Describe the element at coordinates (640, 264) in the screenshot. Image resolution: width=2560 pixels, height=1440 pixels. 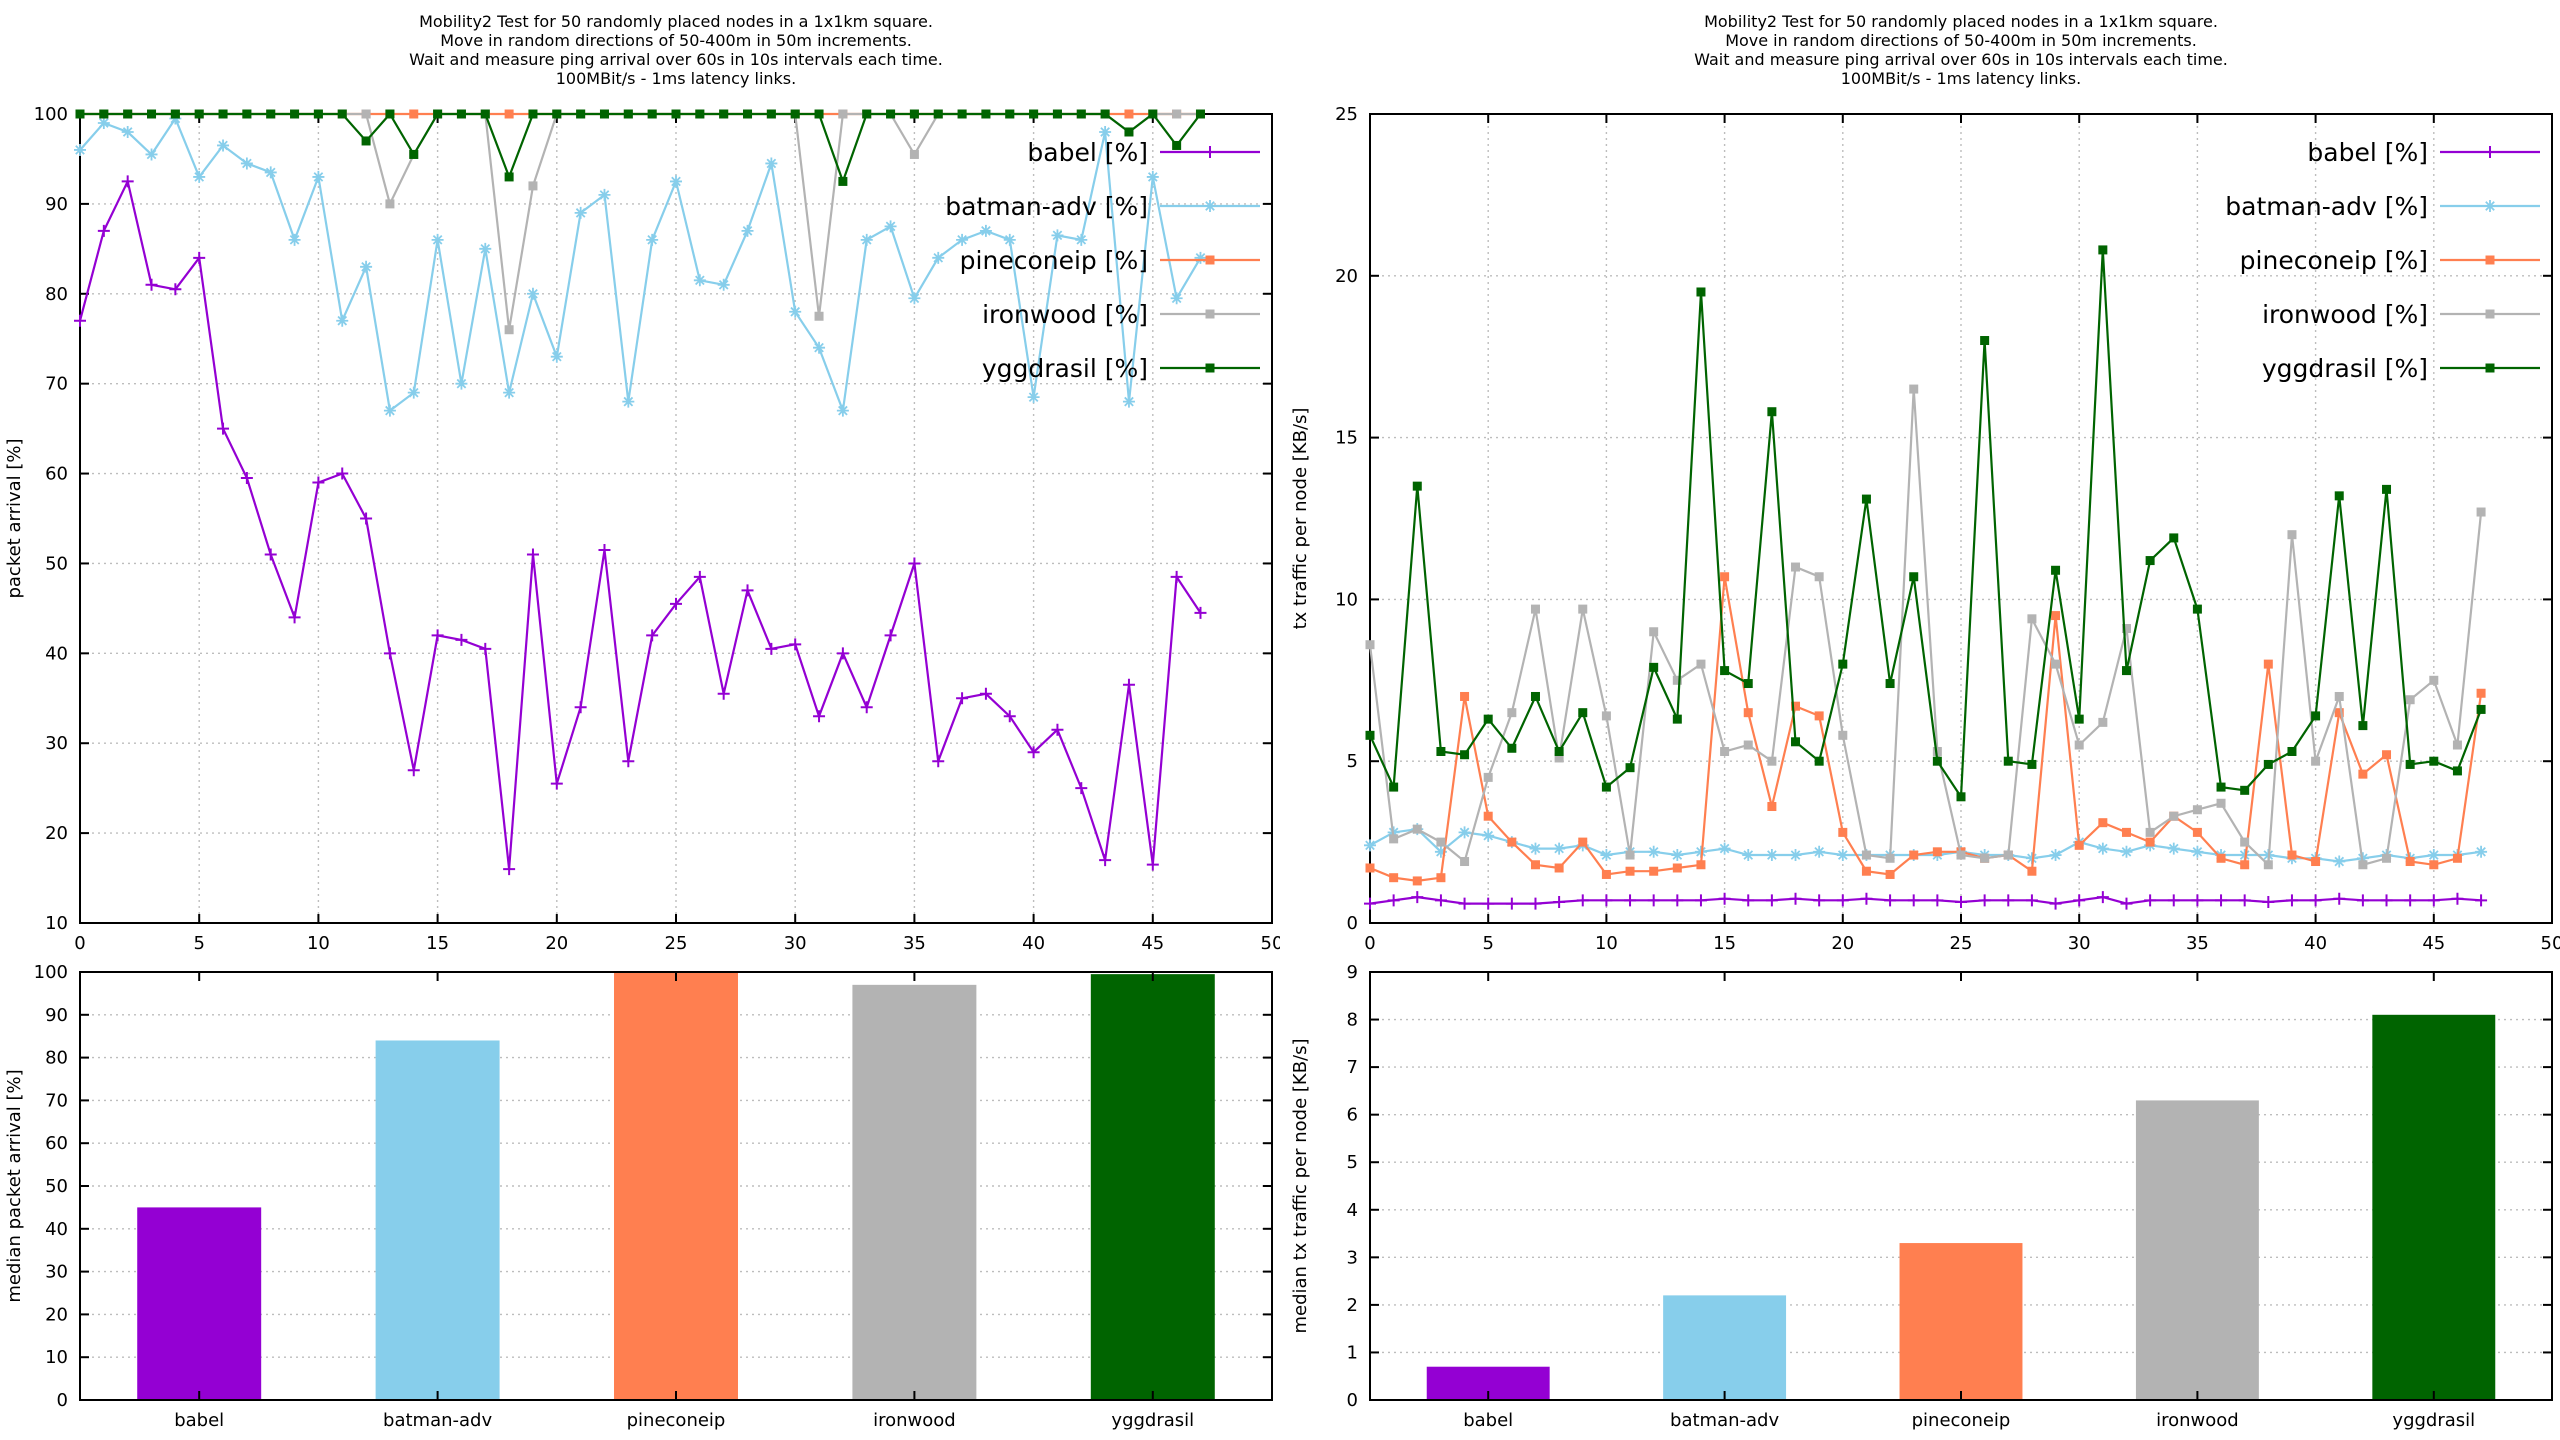
I see `series-batman-adv [%]` at that location.